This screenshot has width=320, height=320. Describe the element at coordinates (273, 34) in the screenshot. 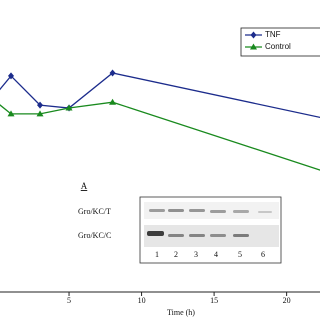

I see `legend-label: TNF` at that location.